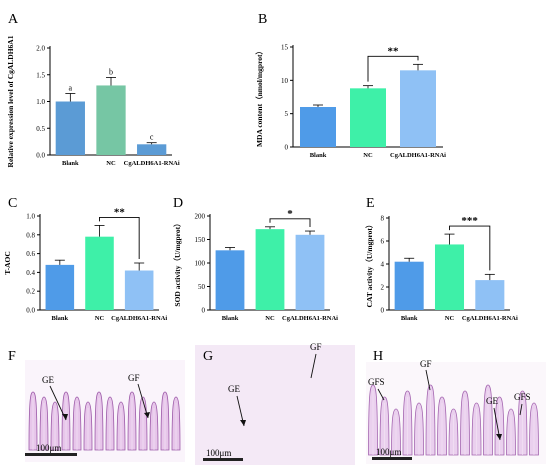  What do you see at coordinates (208, 356) in the screenshot?
I see `panel-label-g: G` at bounding box center [208, 356].